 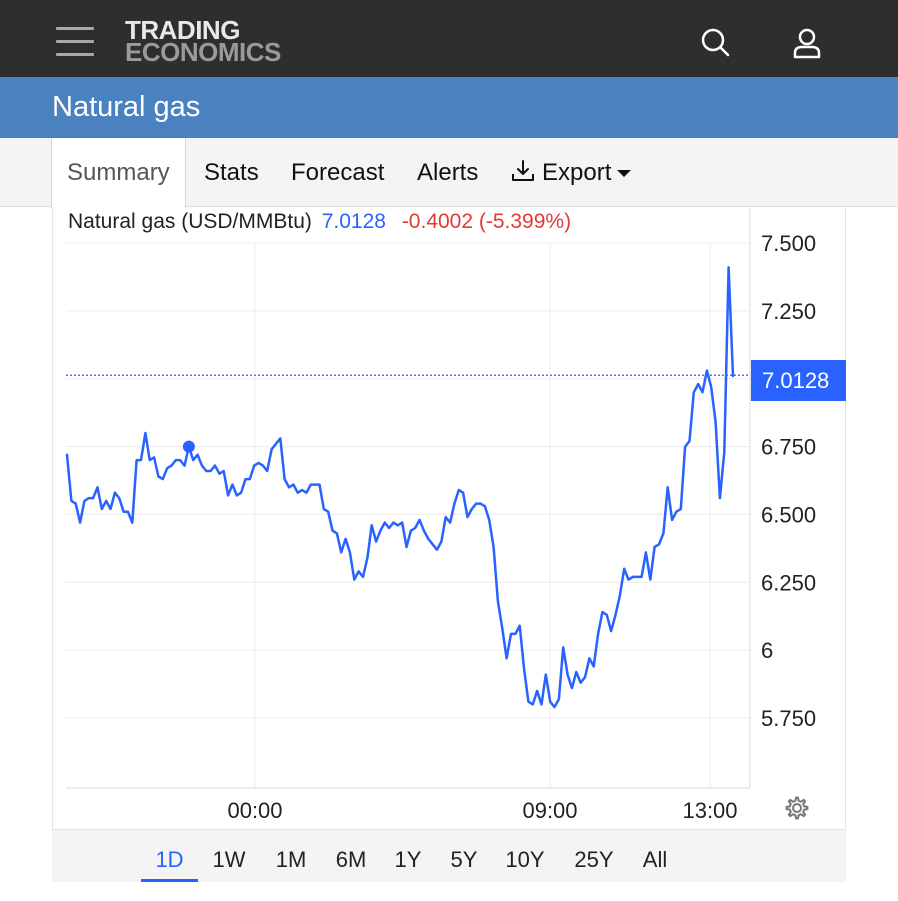 What do you see at coordinates (655, 859) in the screenshot?
I see `range-all: All` at bounding box center [655, 859].